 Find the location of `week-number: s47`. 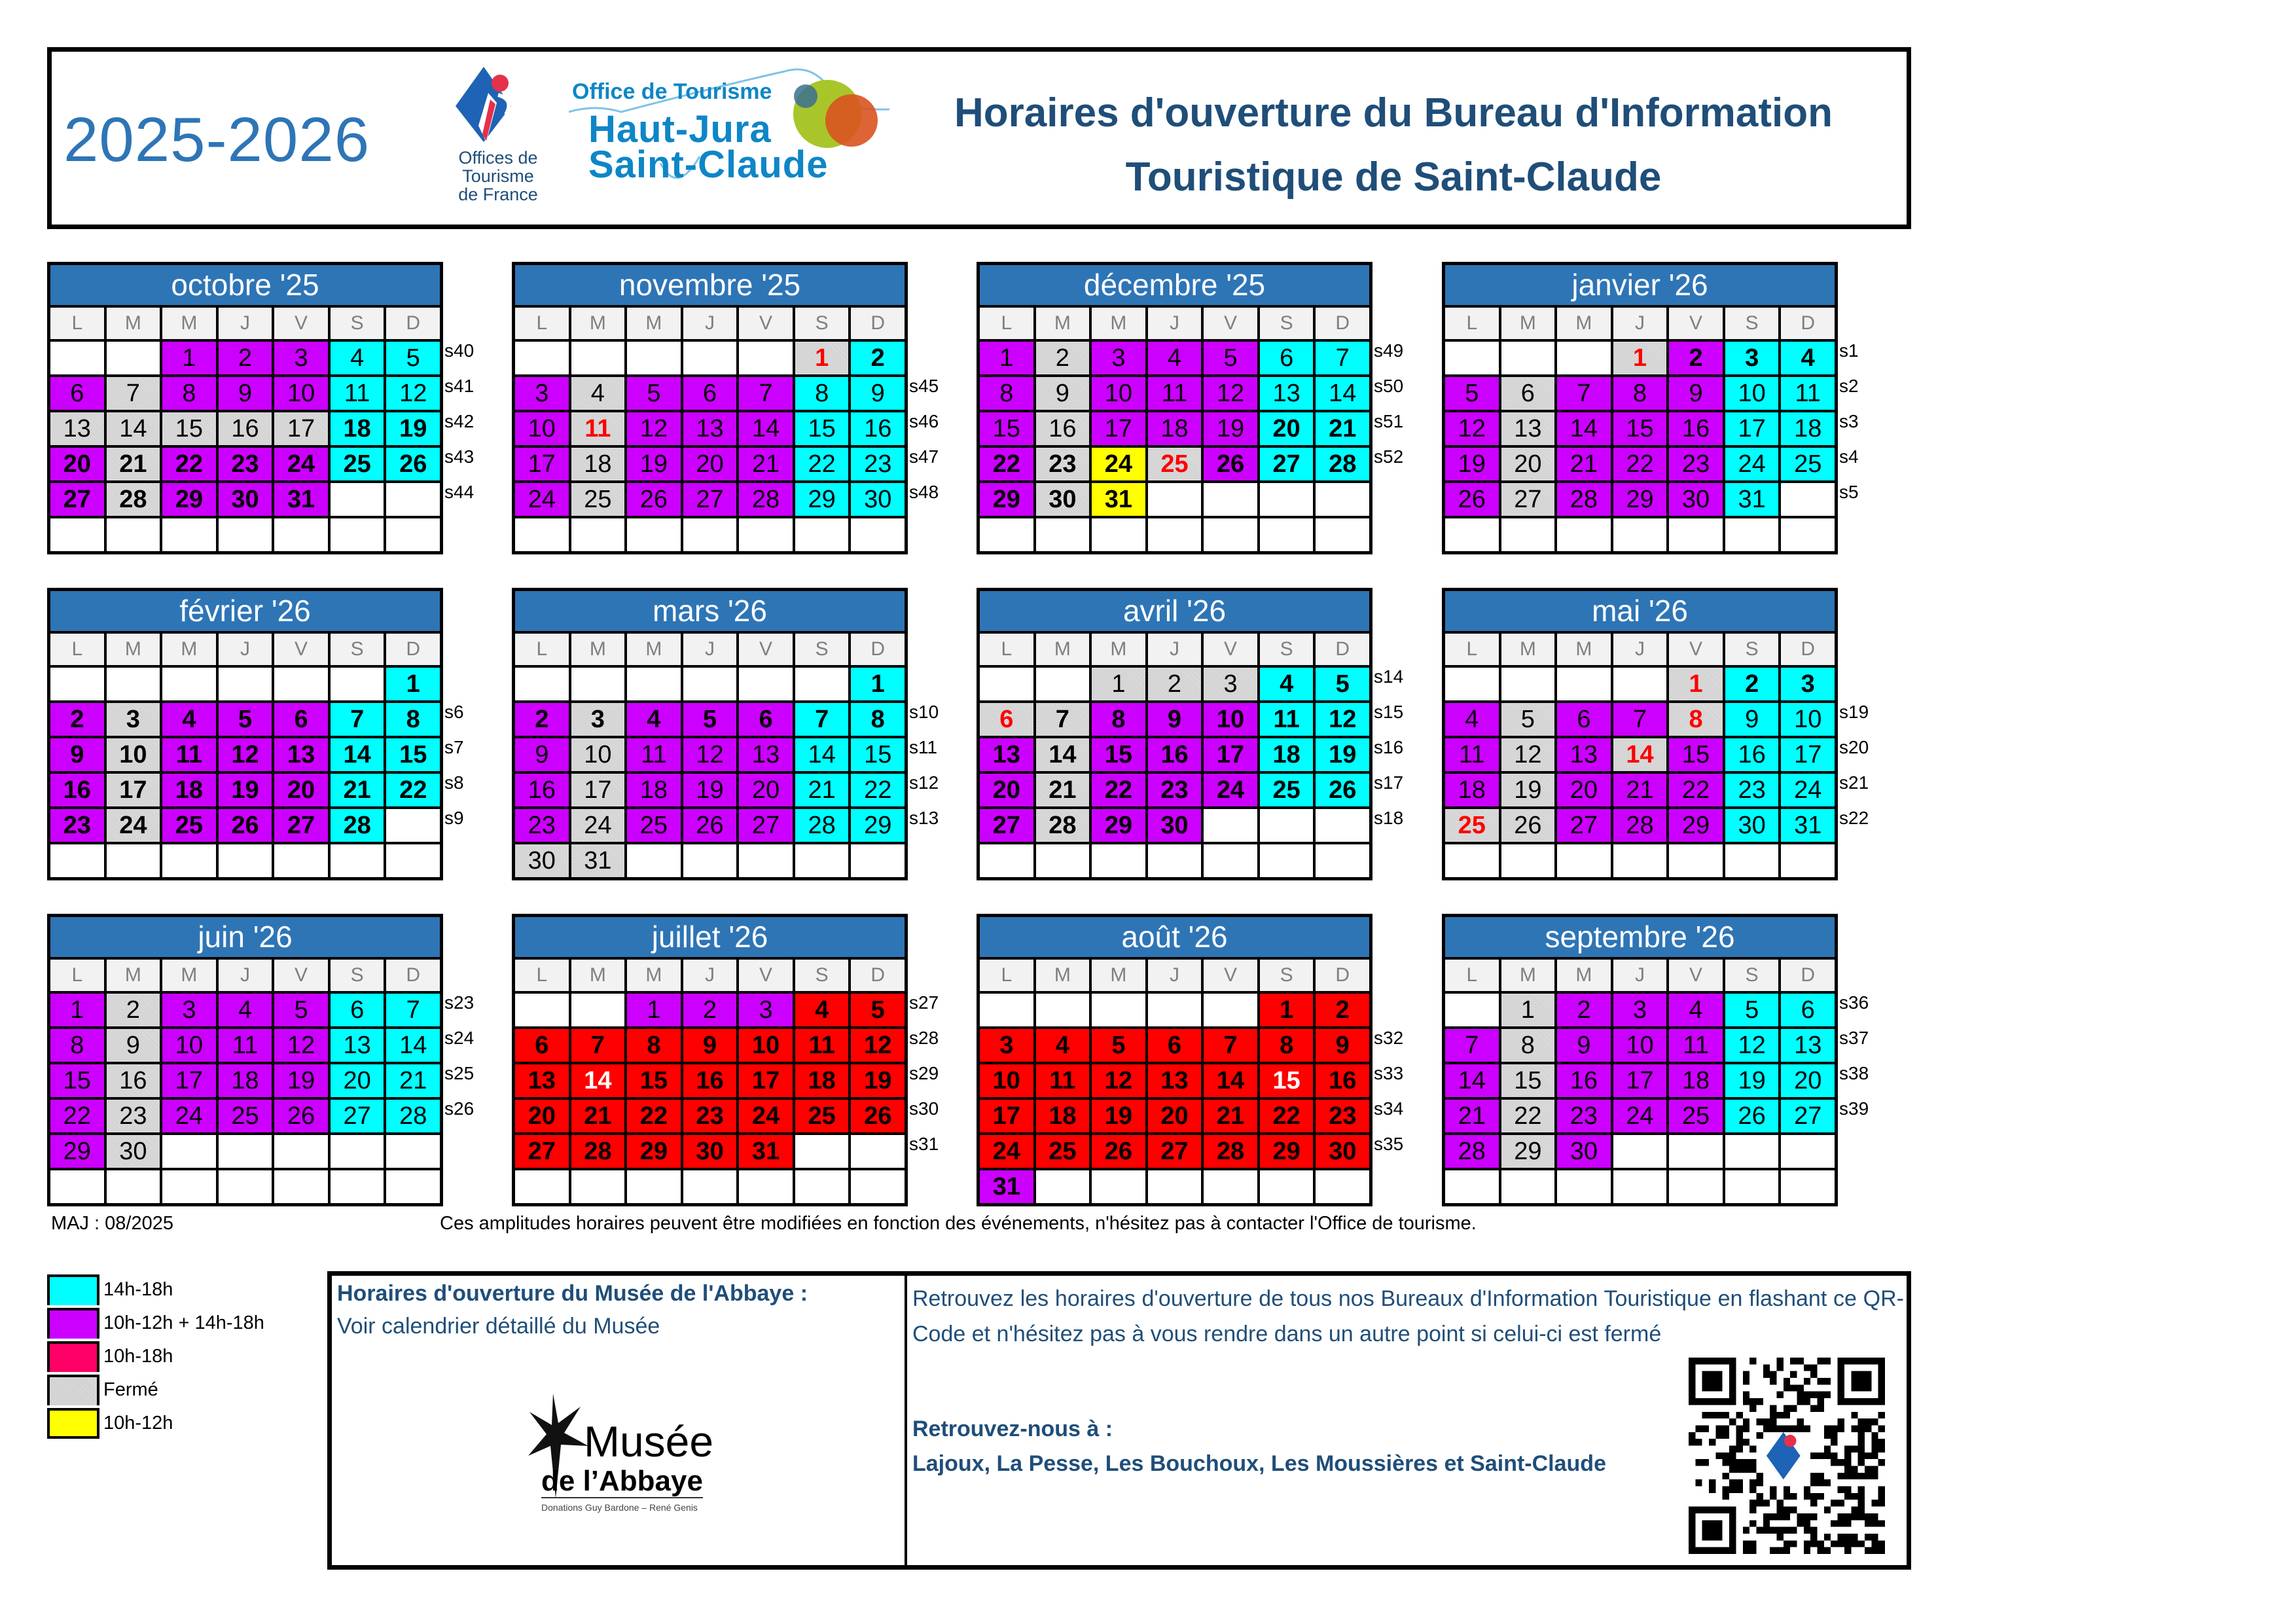

week-number: s47 is located at coordinates (924, 456).